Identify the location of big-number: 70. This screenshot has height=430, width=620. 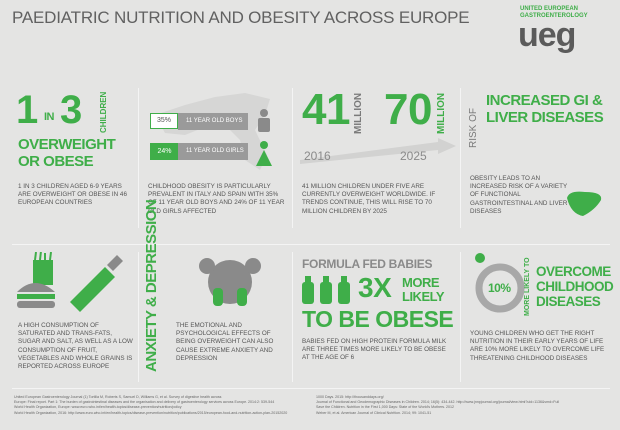
(408, 109).